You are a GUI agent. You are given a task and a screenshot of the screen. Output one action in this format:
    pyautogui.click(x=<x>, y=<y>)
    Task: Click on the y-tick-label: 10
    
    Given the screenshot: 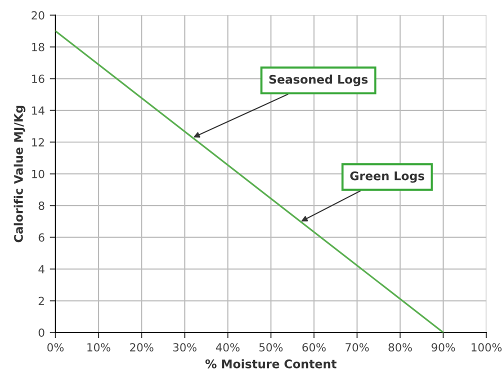 What is the action you would take?
    pyautogui.click(x=38, y=174)
    